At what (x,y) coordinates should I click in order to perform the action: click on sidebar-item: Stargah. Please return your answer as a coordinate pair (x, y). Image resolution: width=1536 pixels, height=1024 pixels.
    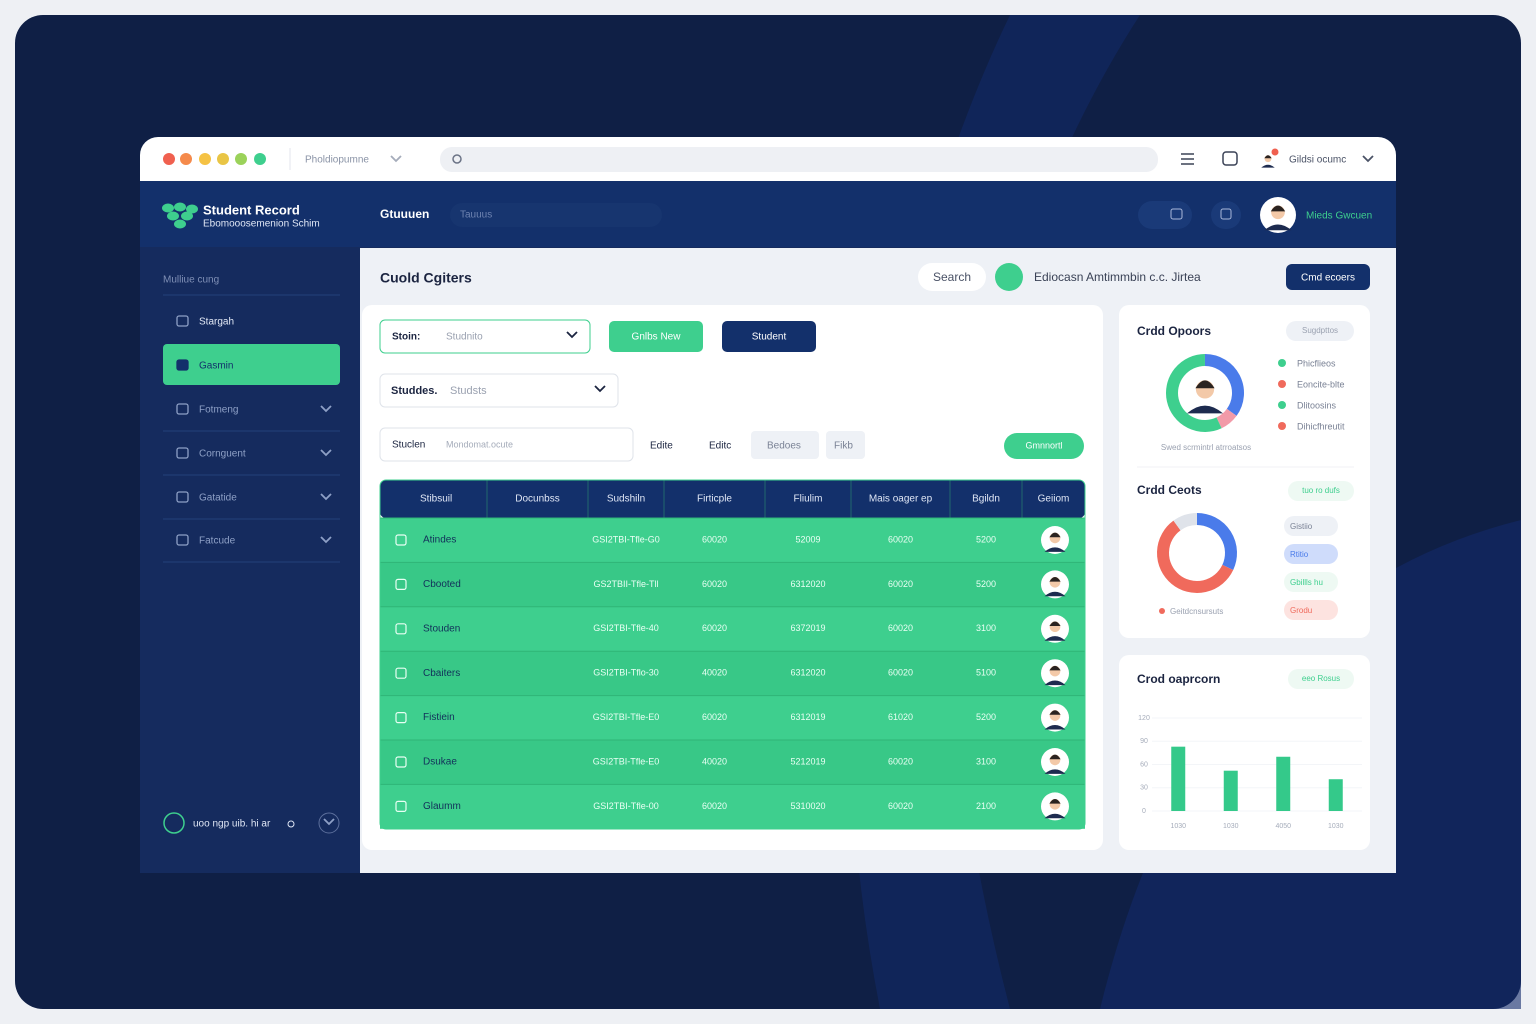
    Looking at the image, I should click on (216, 322).